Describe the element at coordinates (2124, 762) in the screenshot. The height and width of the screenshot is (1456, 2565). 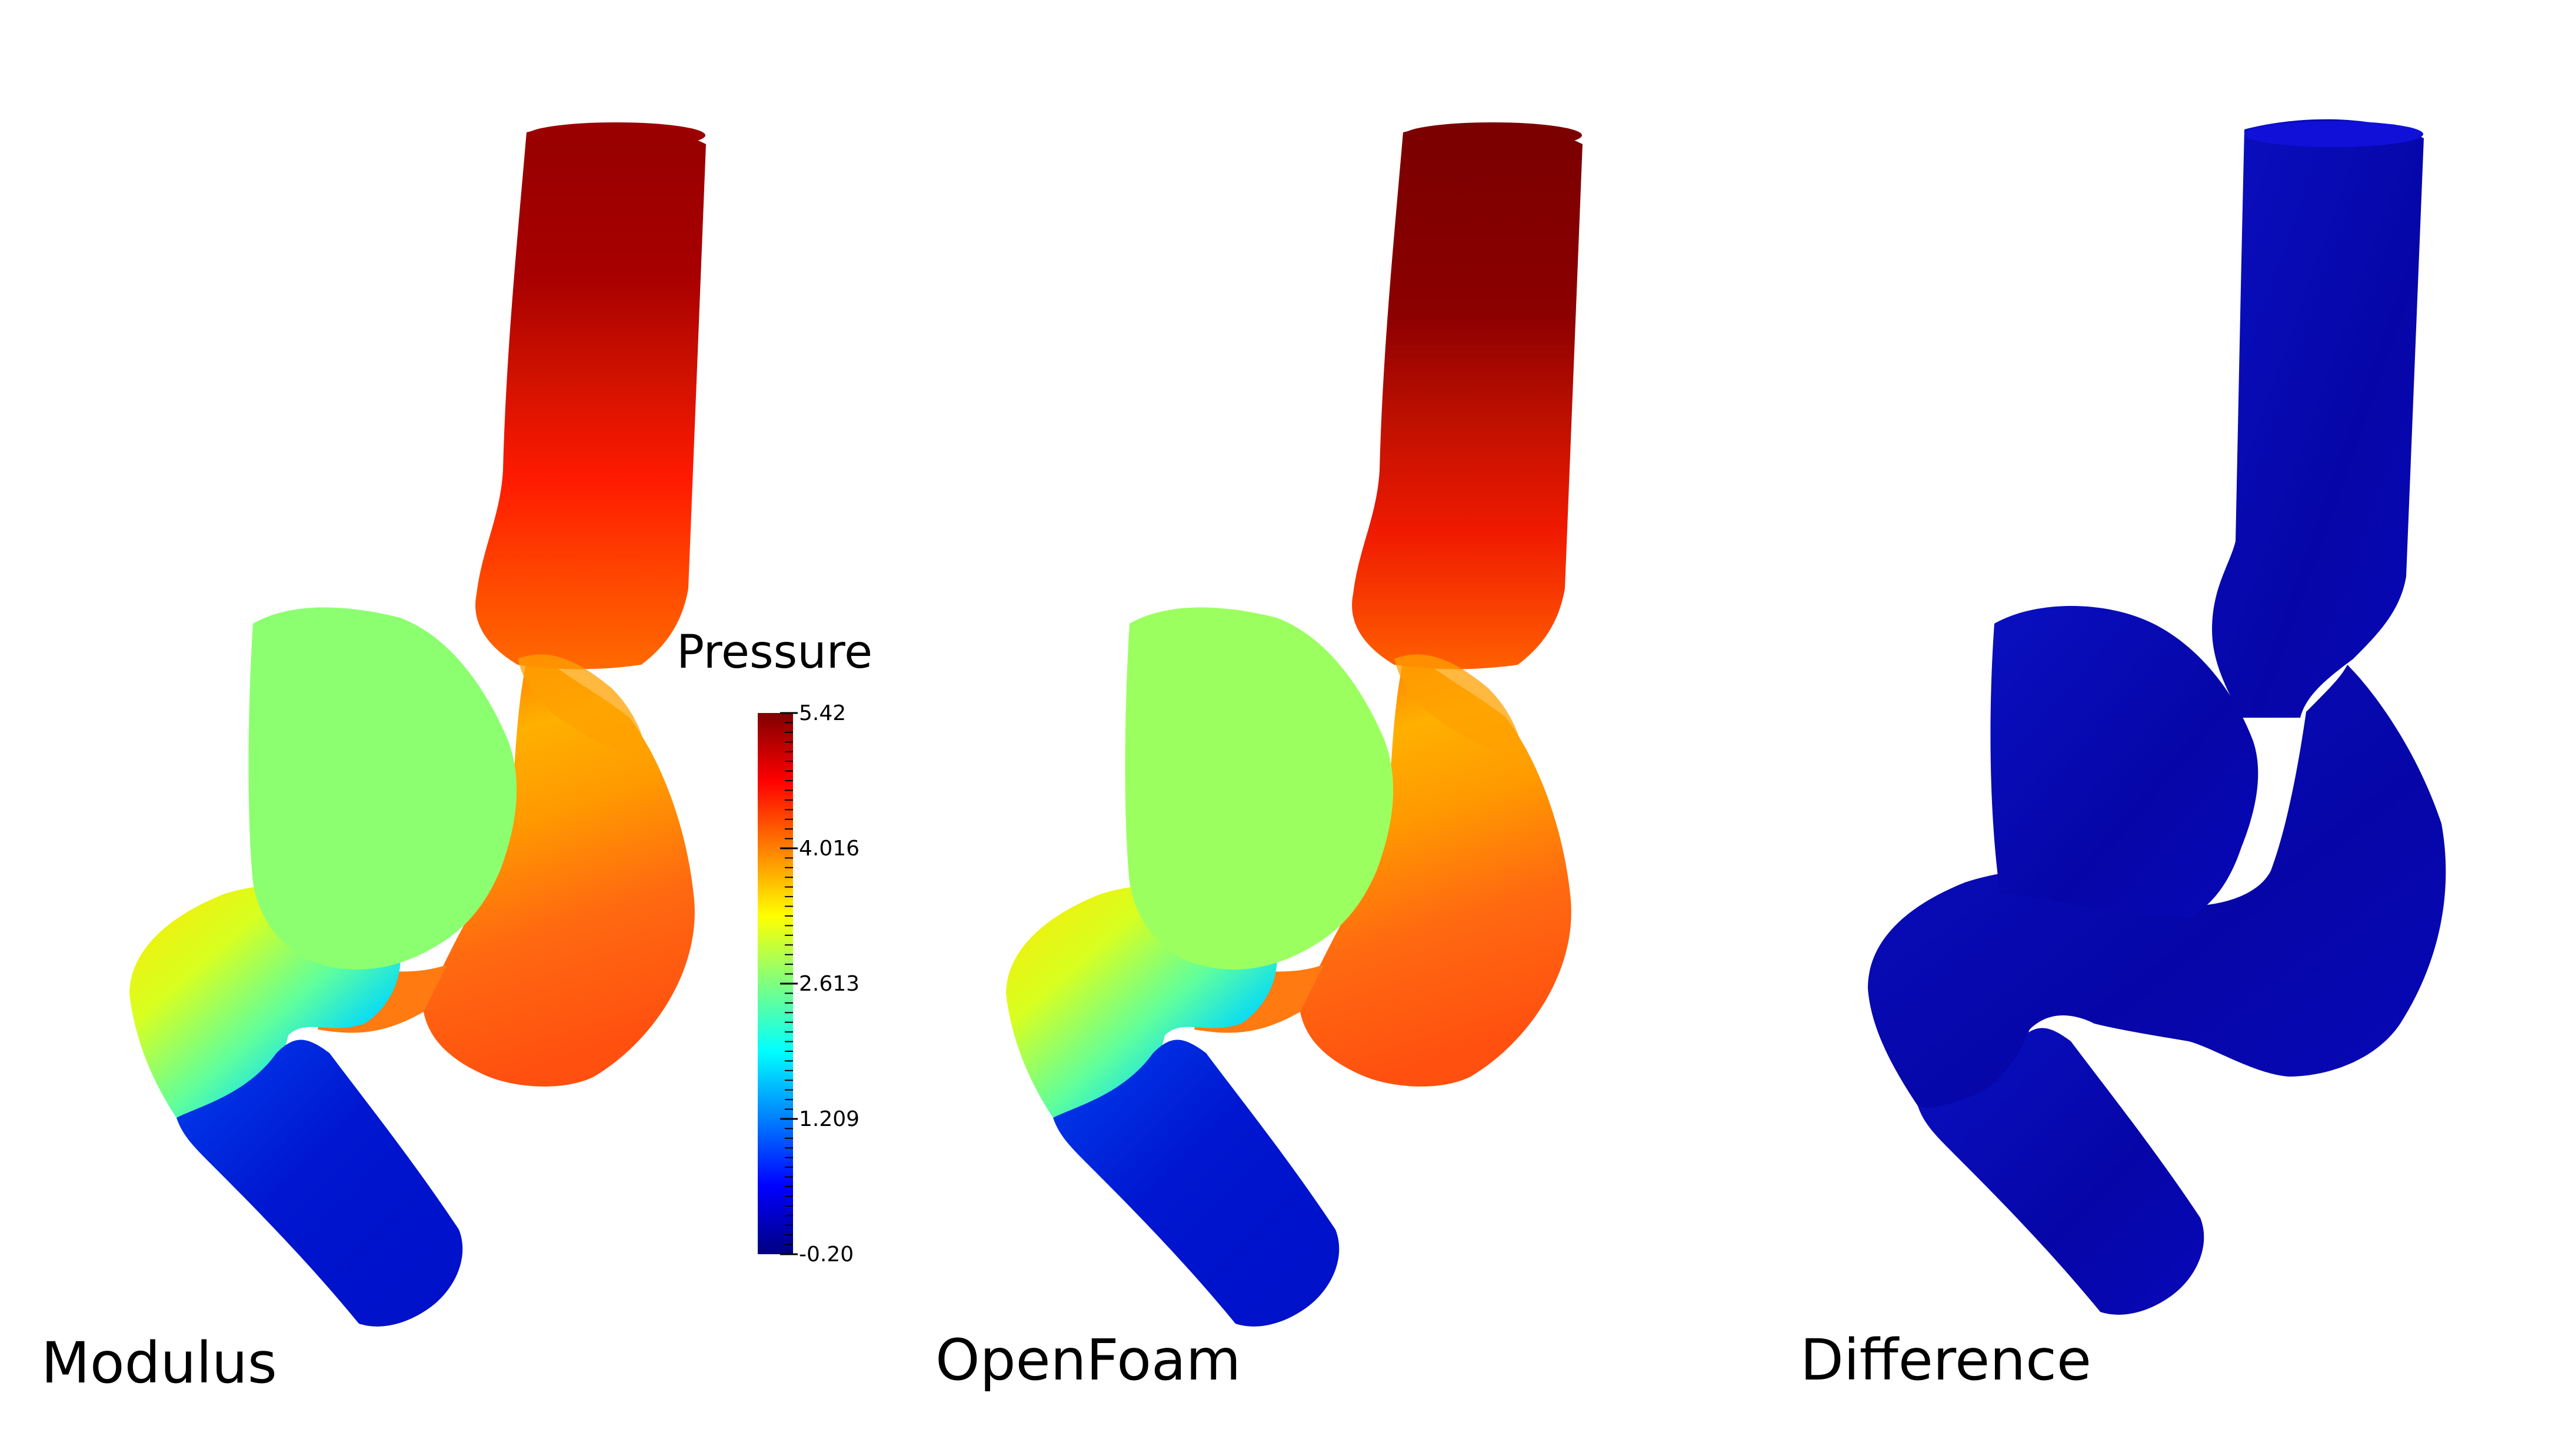
I see `vessel-body-upper-left` at that location.